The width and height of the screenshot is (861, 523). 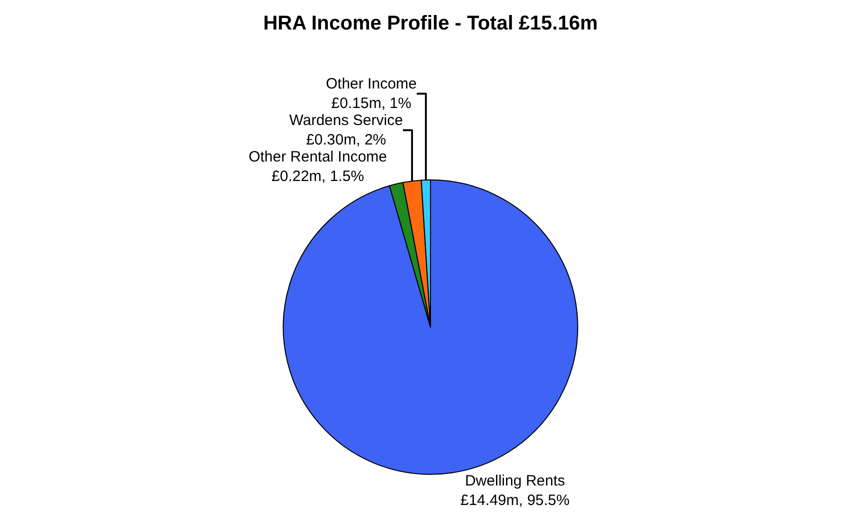 I want to click on data-label: £0.22m, 1.5%, so click(x=318, y=176).